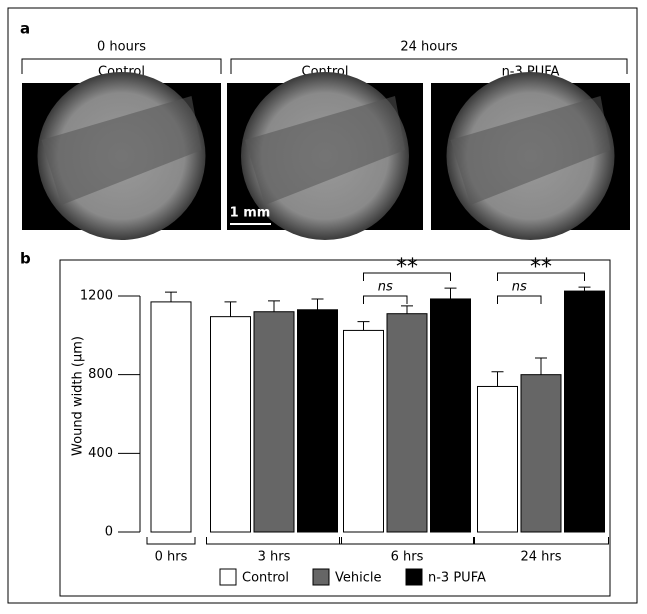  What do you see at coordinates (457, 578) in the screenshot?
I see `legend-label: n-3 PUFA` at bounding box center [457, 578].